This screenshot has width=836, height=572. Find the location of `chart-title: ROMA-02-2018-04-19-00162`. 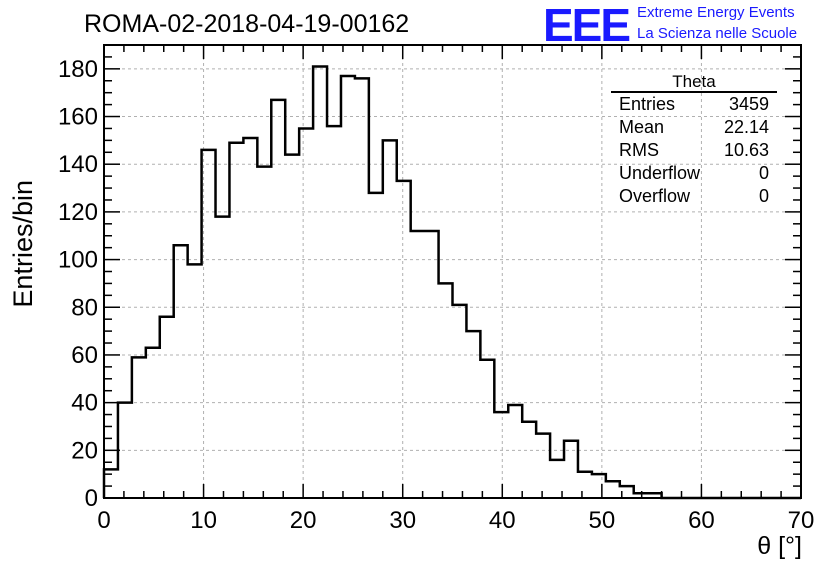

chart-title: ROMA-02-2018-04-19-00162 is located at coordinates (247, 24).